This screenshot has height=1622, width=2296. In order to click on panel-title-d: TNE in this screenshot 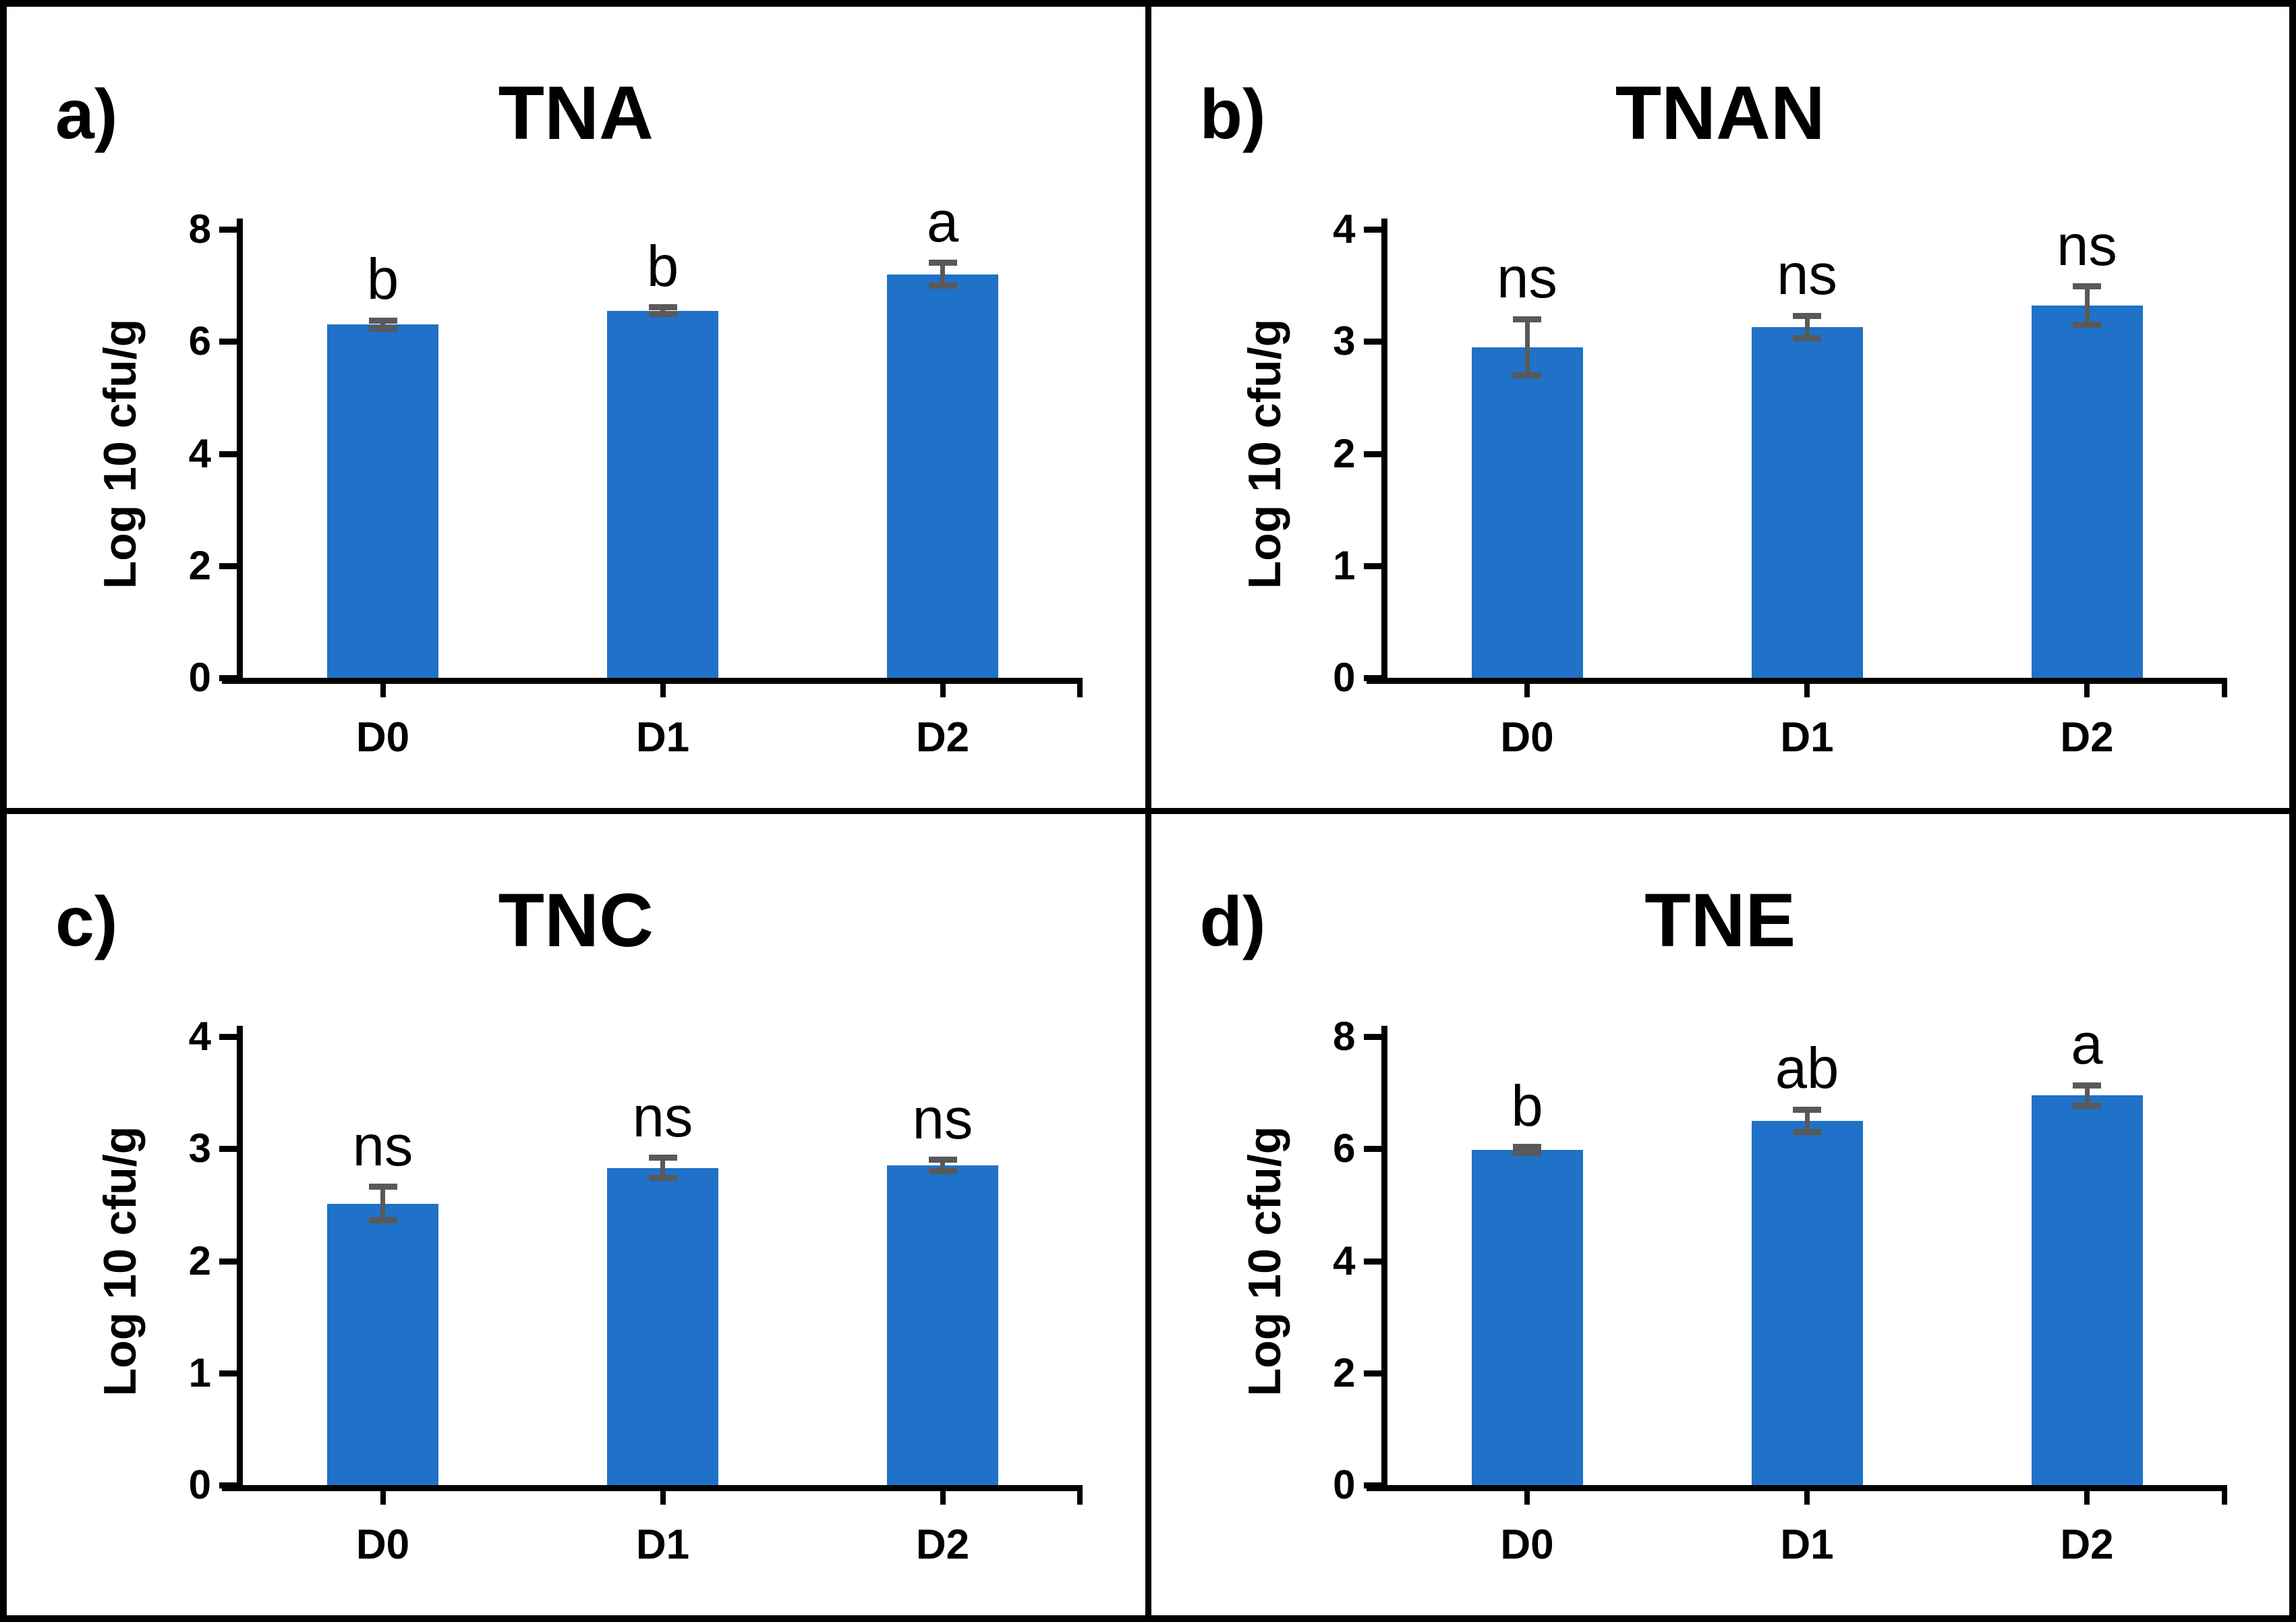, I will do `click(1720, 920)`.